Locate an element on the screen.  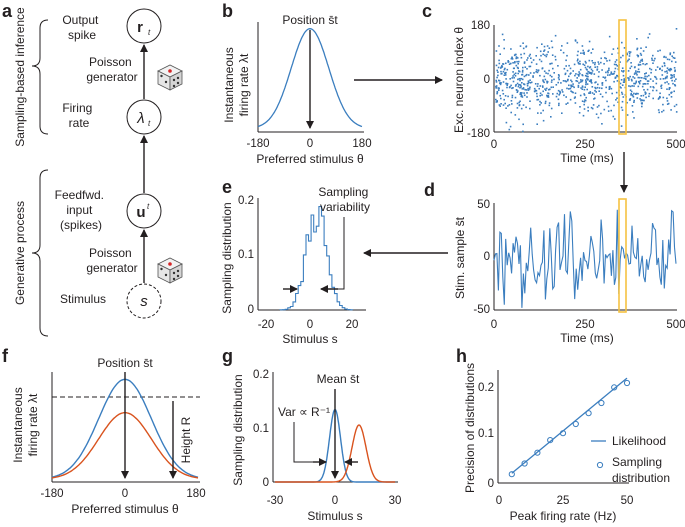
panel-c-highlight is located at coordinates (622, 77).